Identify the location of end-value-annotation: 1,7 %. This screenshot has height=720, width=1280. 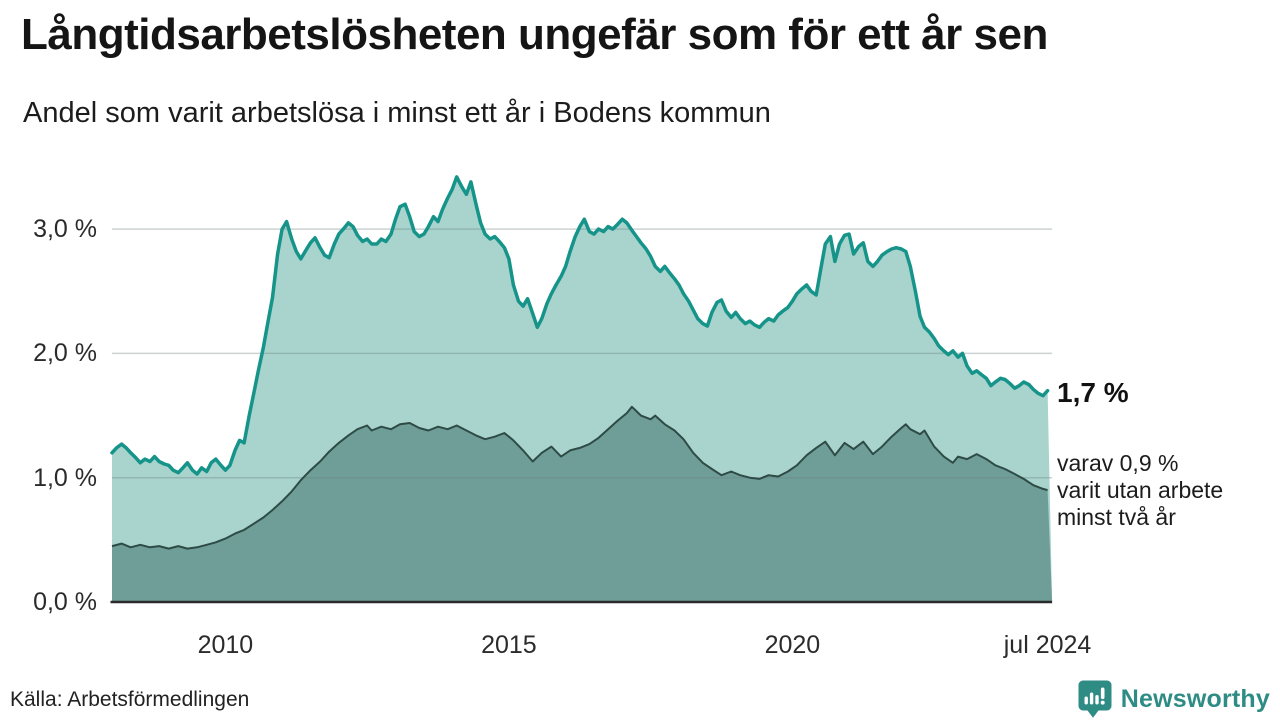
(1093, 392).